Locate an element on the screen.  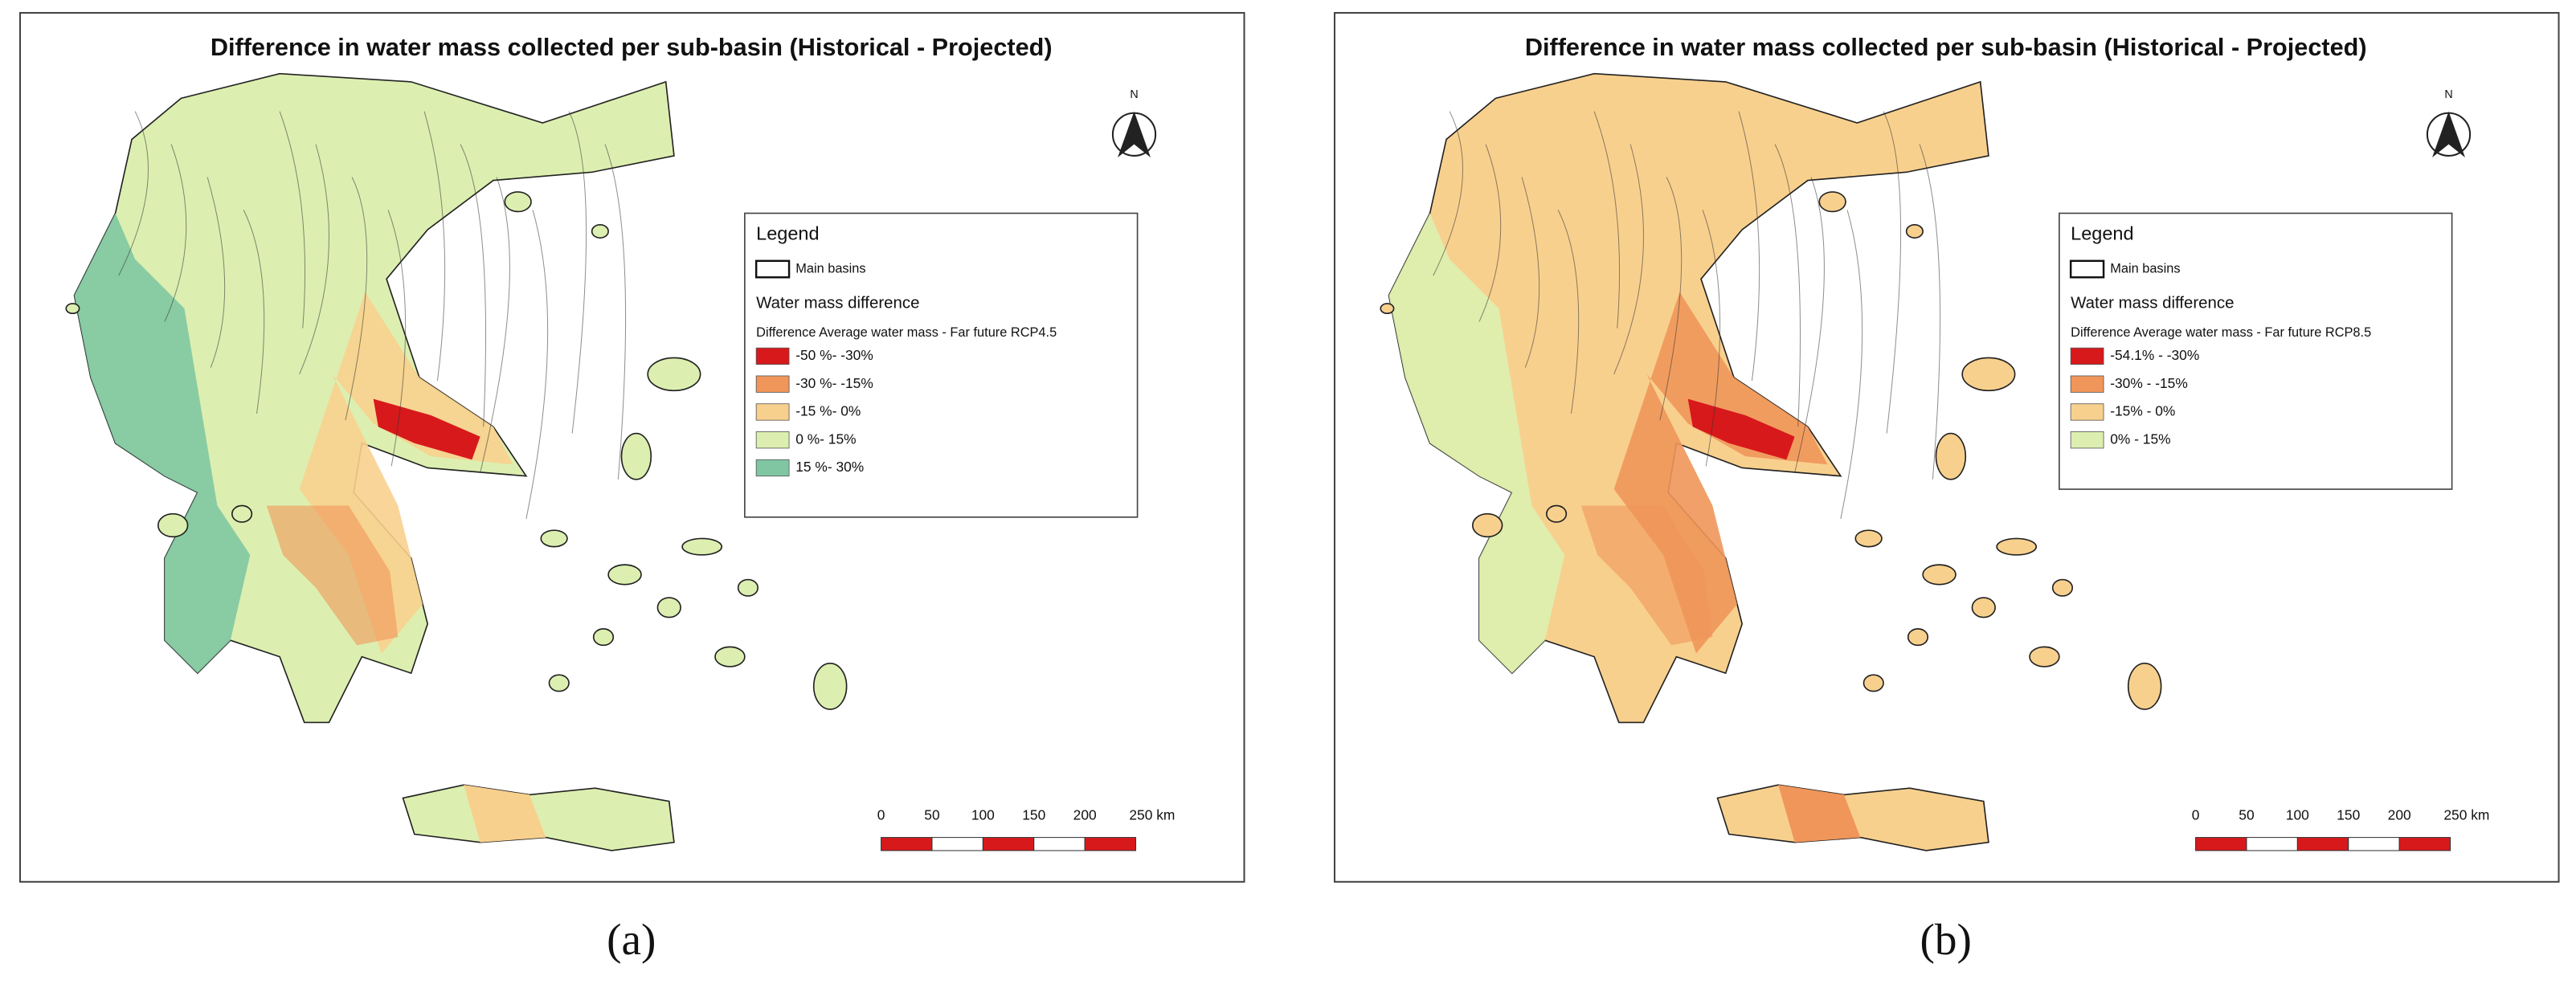
scale-label: 0 is located at coordinates (881, 815).